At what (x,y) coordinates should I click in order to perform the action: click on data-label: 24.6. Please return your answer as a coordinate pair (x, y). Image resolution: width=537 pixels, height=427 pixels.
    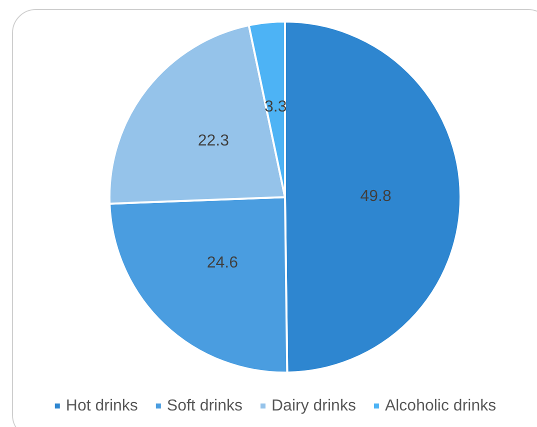
    Looking at the image, I should click on (222, 263).